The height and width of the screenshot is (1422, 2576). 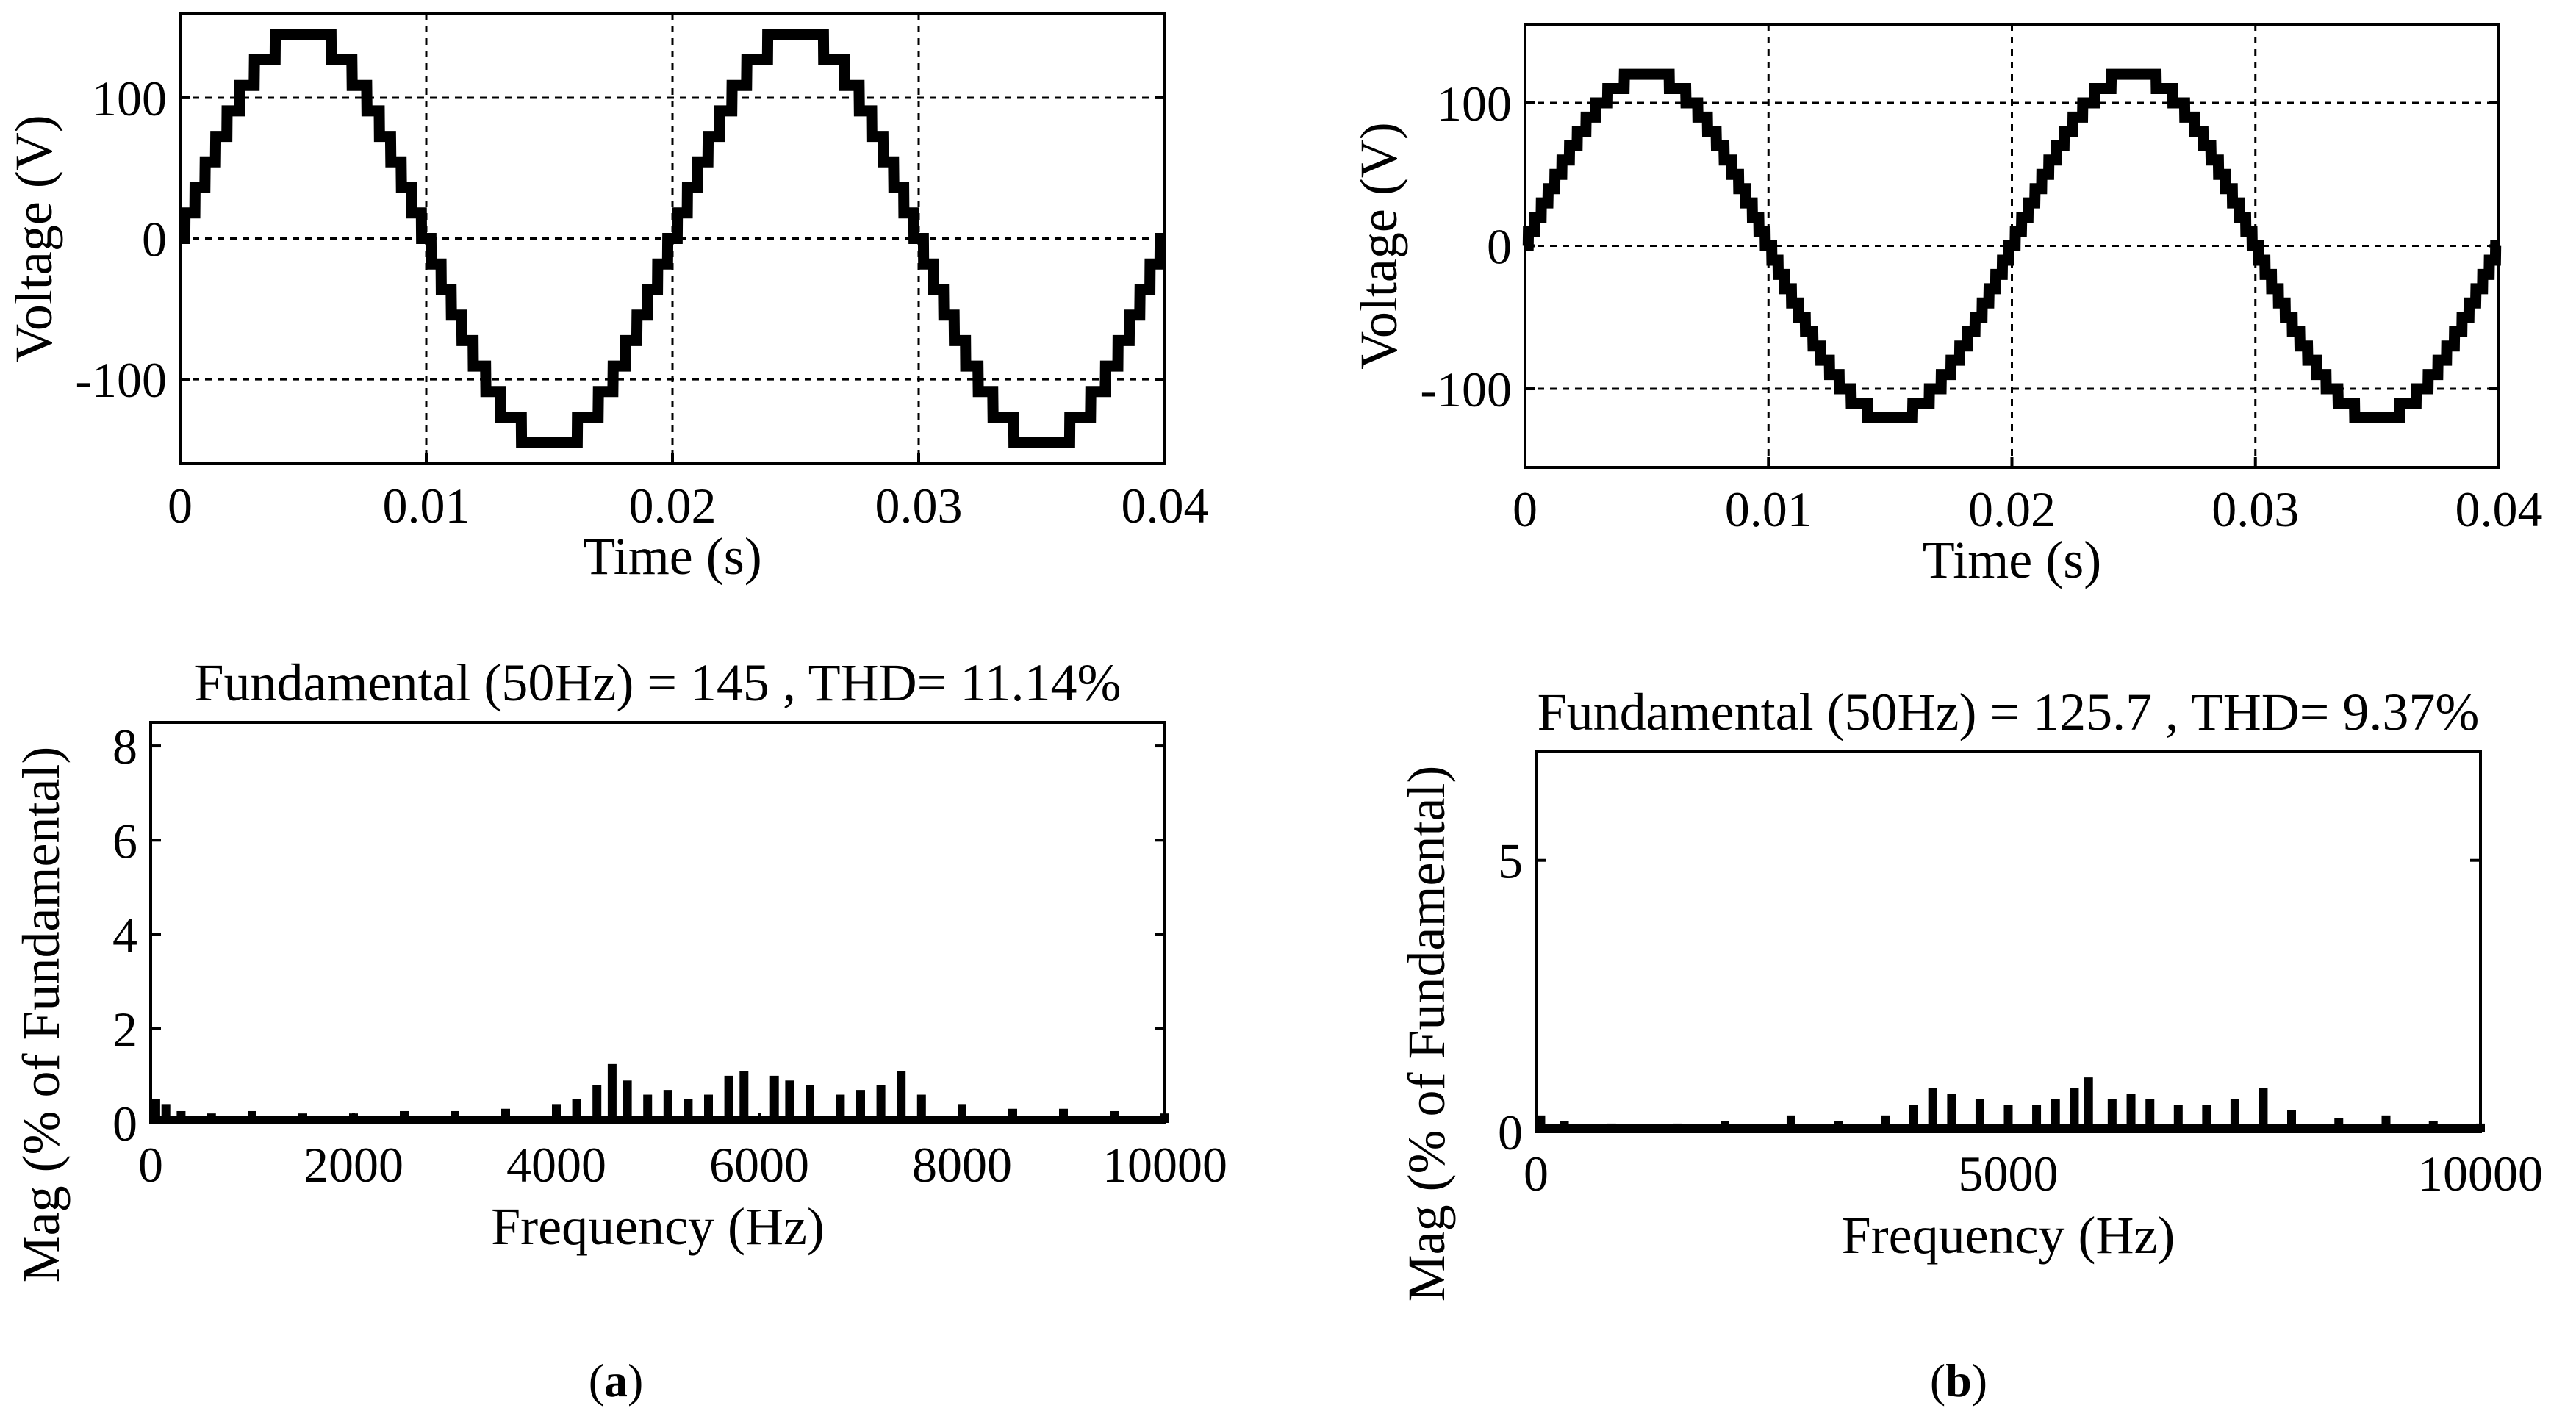 What do you see at coordinates (657, 682) in the screenshot?
I see `plot-title: Fundamental (50Hz) = 145 , THD= 11.14%` at bounding box center [657, 682].